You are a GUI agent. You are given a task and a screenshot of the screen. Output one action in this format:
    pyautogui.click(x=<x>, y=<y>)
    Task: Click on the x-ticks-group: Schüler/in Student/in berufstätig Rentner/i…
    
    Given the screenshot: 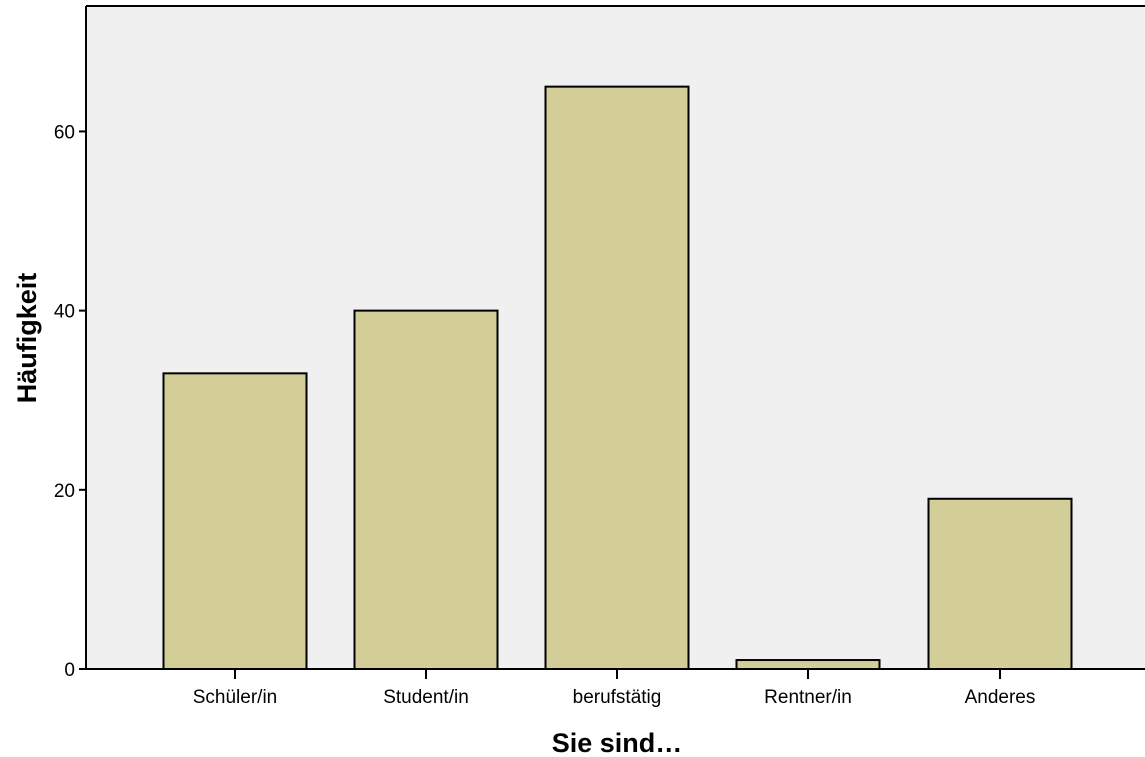 What is the action you would take?
    pyautogui.click(x=614, y=688)
    